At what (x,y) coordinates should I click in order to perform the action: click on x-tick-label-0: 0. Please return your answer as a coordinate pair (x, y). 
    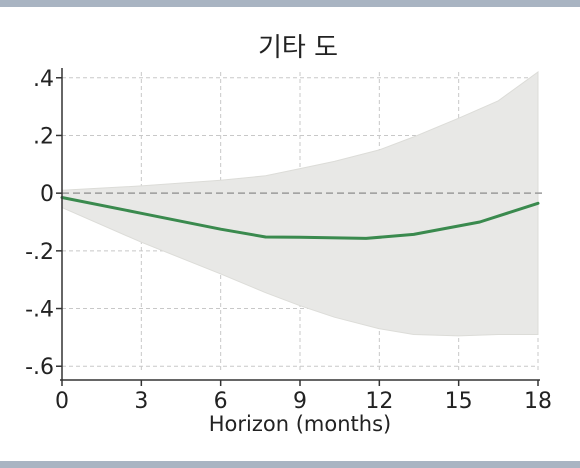
    Looking at the image, I should click on (62, 401).